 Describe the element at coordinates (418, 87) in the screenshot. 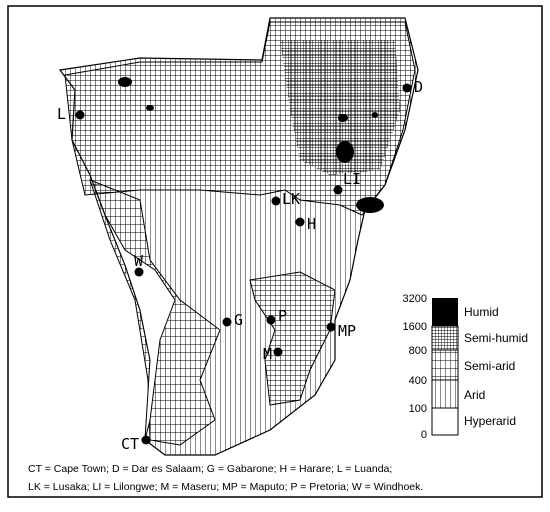

I see `city-label: D` at that location.